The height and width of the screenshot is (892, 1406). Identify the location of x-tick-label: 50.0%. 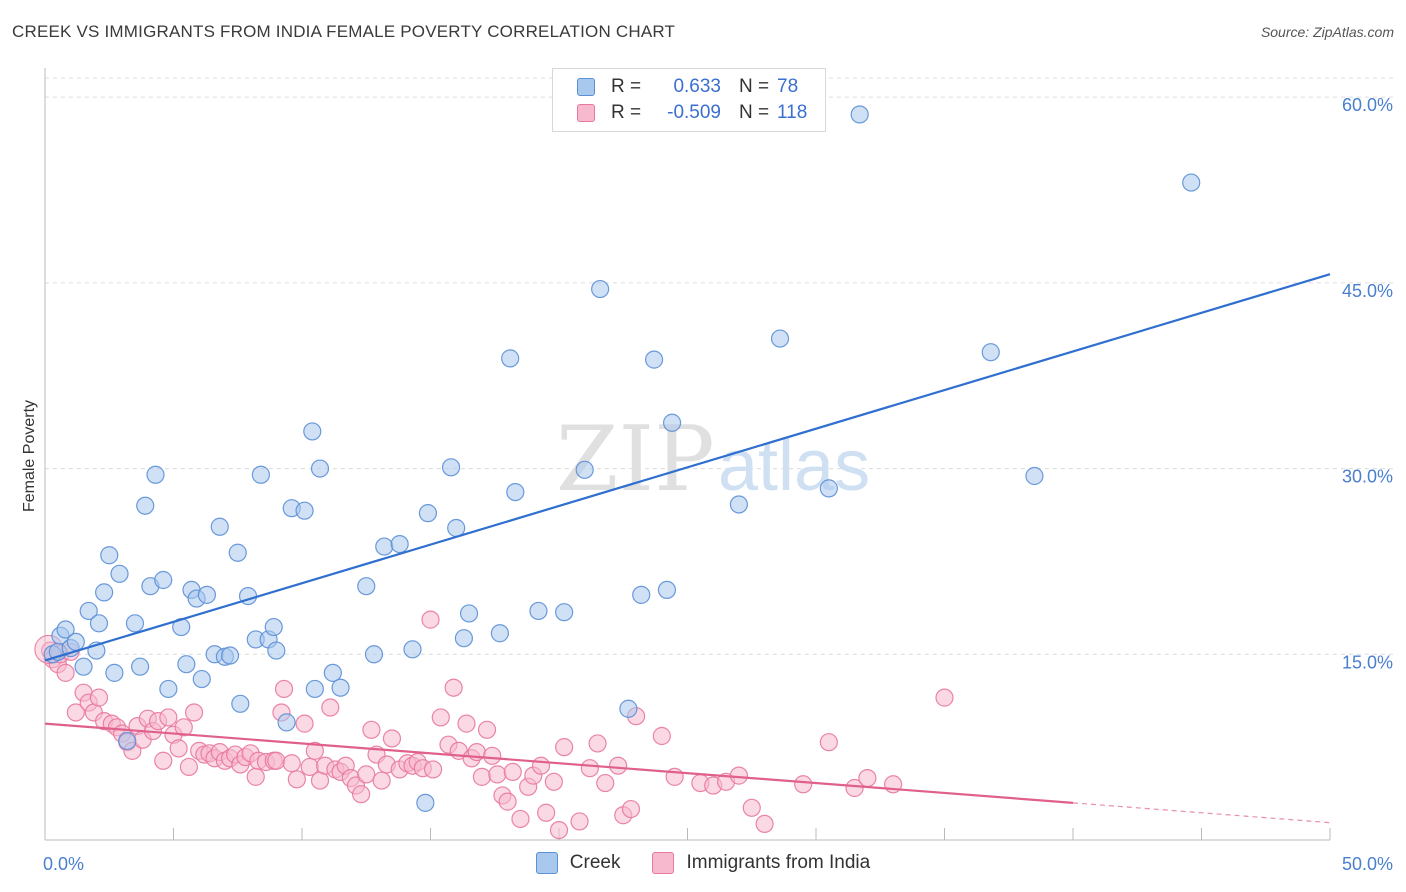
(1367, 864).